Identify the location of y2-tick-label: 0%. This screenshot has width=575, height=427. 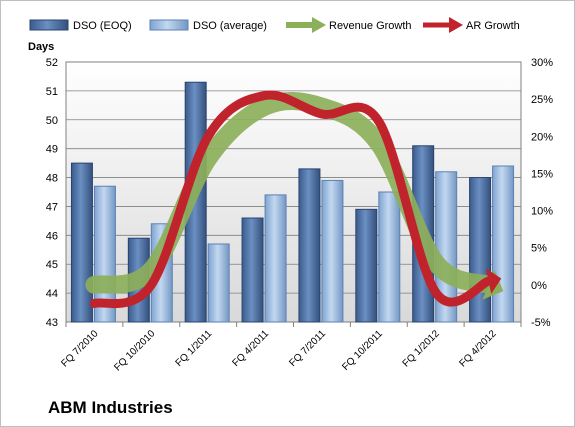
(539, 286).